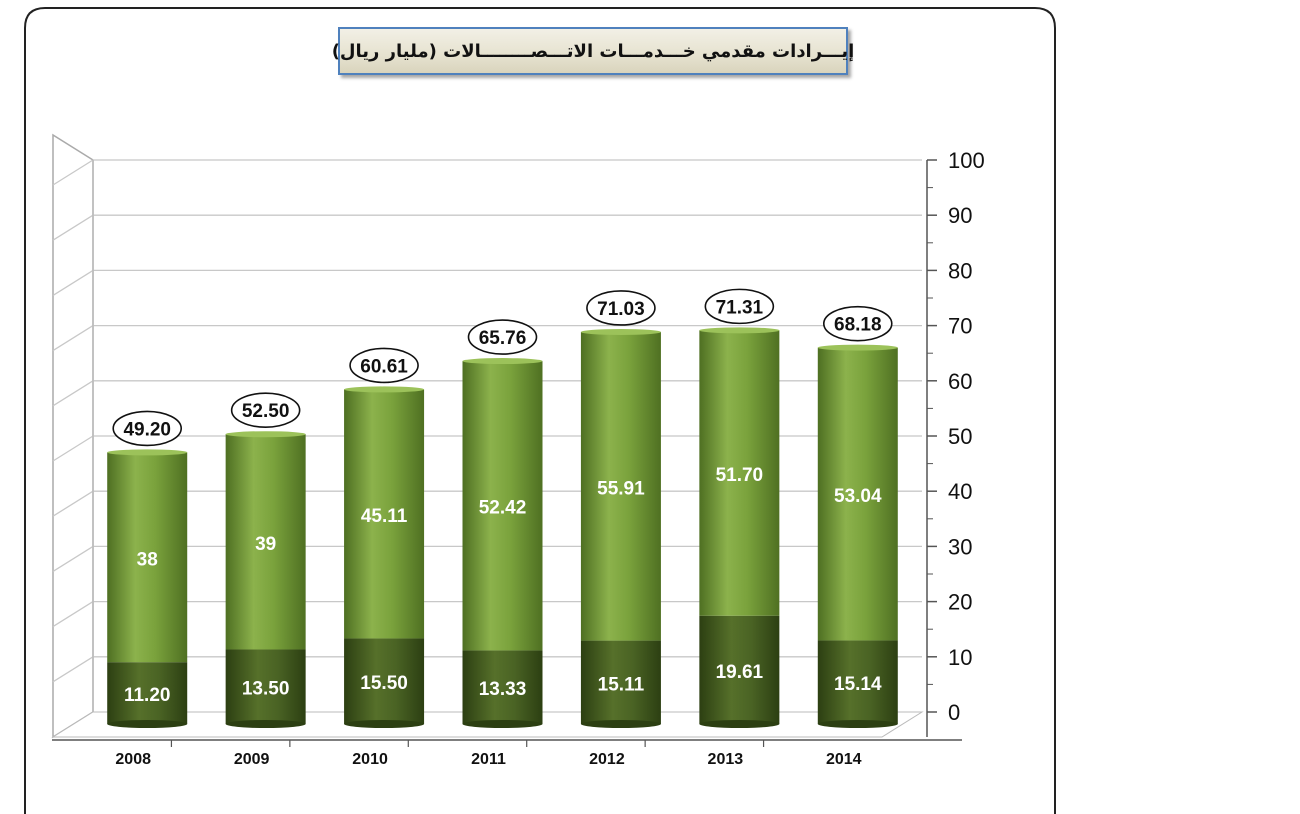 Image resolution: width=1300 pixels, height=814 pixels. What do you see at coordinates (370, 759) in the screenshot?
I see `x-tick-label: 2010` at bounding box center [370, 759].